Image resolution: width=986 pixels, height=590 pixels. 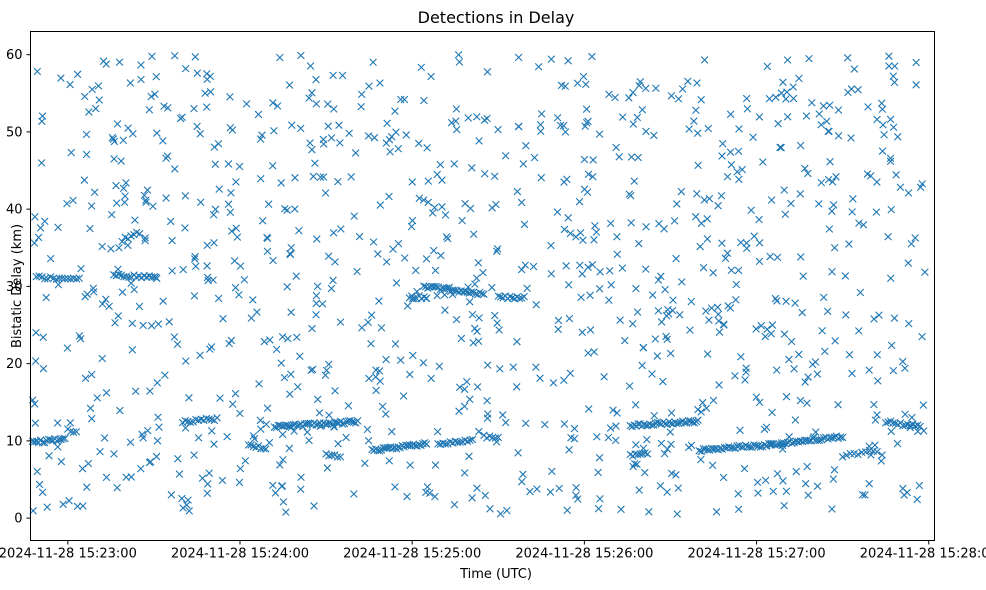 I want to click on x-tick-label: 2024-11-28 15:26:00, so click(x=584, y=554).